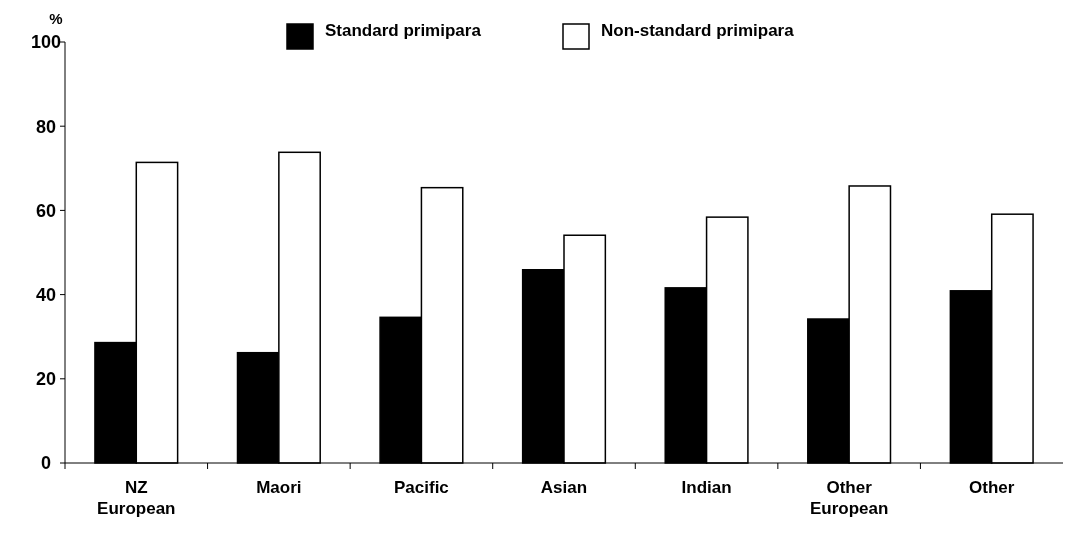 This screenshot has height=542, width=1067. What do you see at coordinates (992, 487) in the screenshot?
I see `x-tick-label: Other` at bounding box center [992, 487].